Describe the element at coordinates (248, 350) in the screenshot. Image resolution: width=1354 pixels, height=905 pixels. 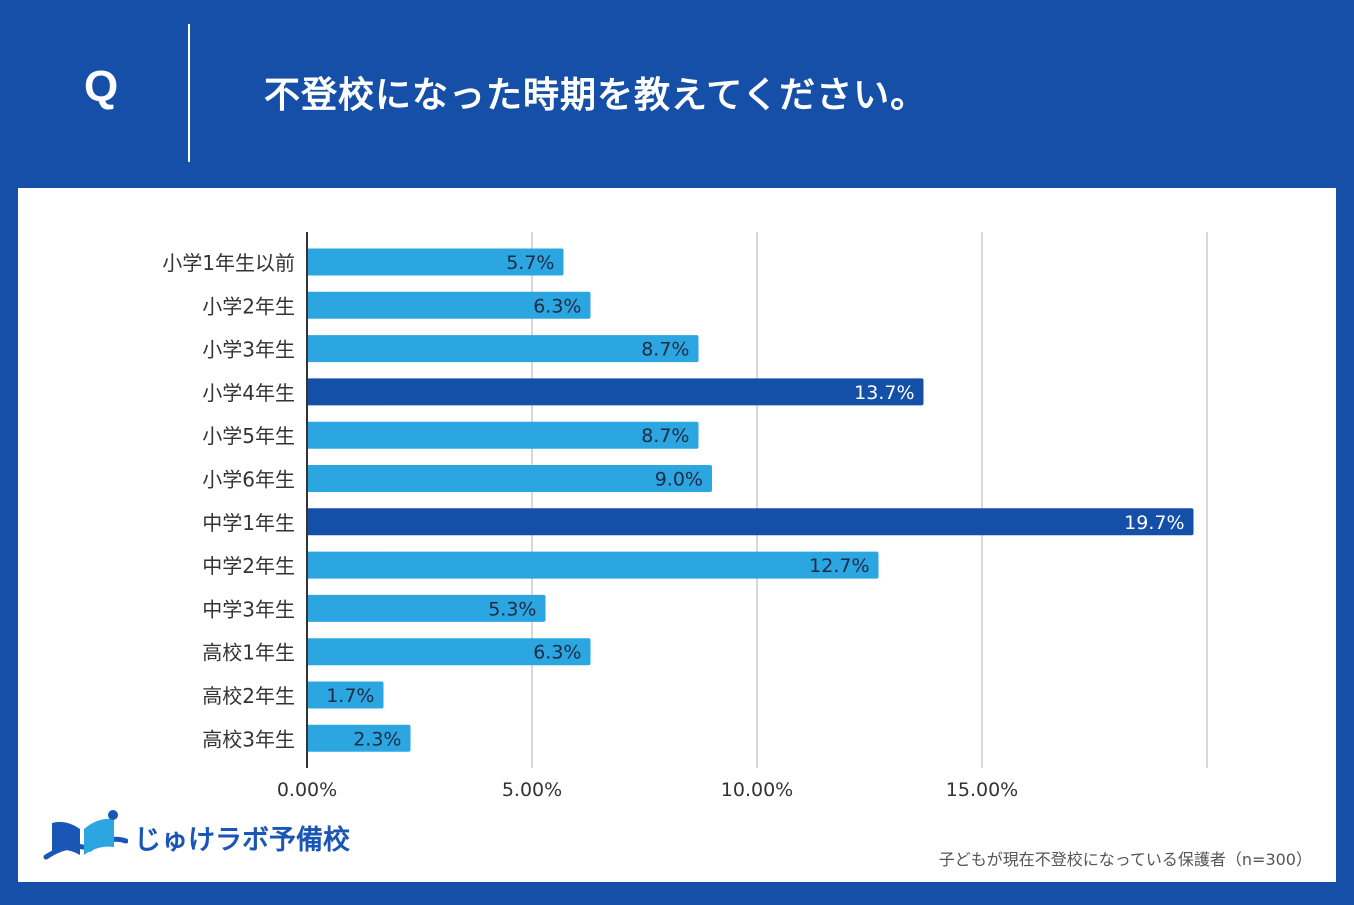
I see `category-label: 小学3年生` at that location.